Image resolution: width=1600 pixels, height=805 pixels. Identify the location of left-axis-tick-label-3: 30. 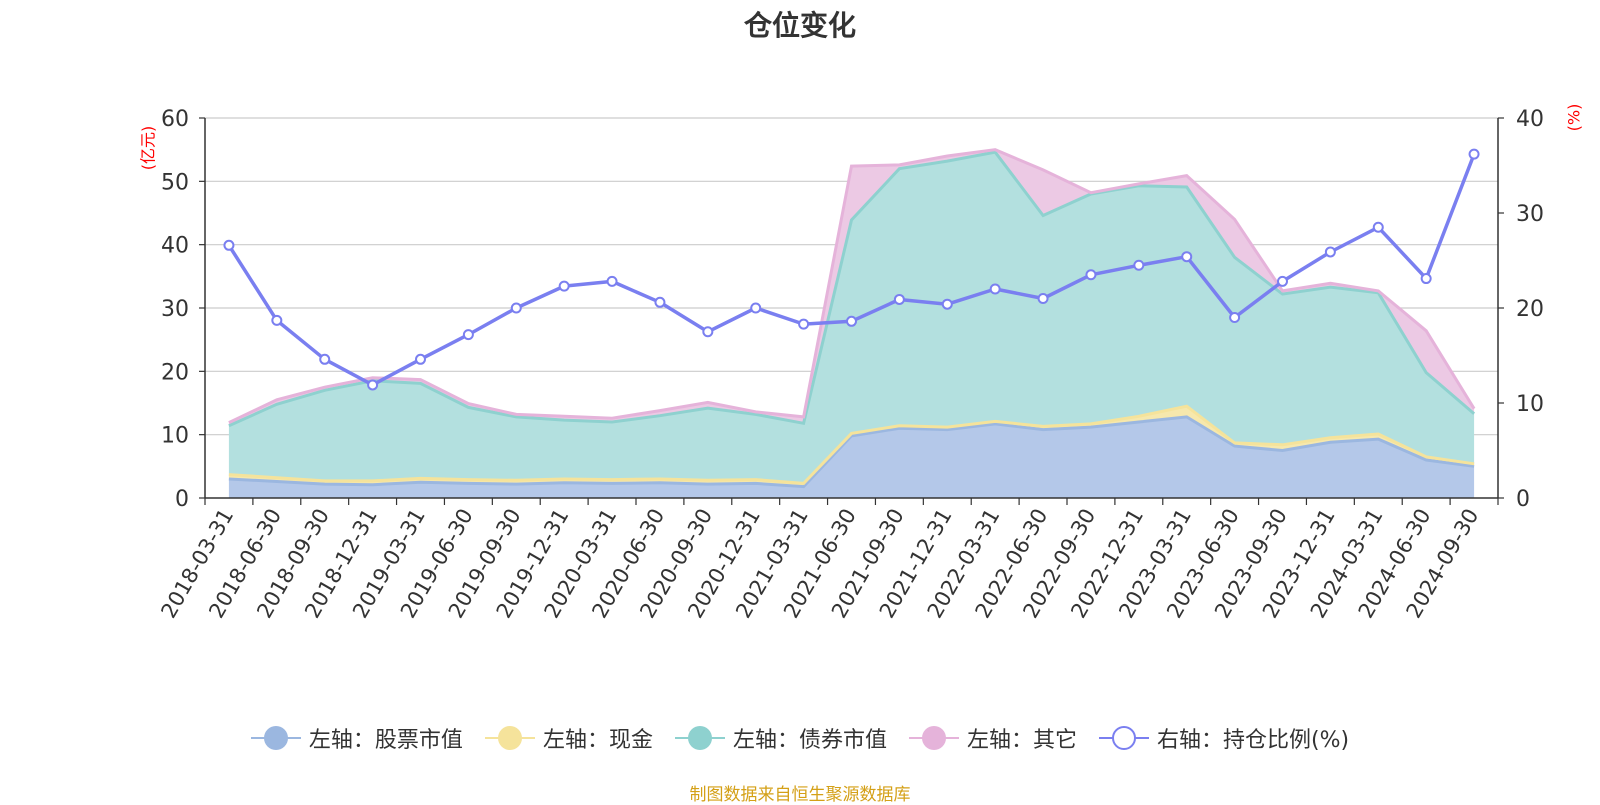
(175, 309).